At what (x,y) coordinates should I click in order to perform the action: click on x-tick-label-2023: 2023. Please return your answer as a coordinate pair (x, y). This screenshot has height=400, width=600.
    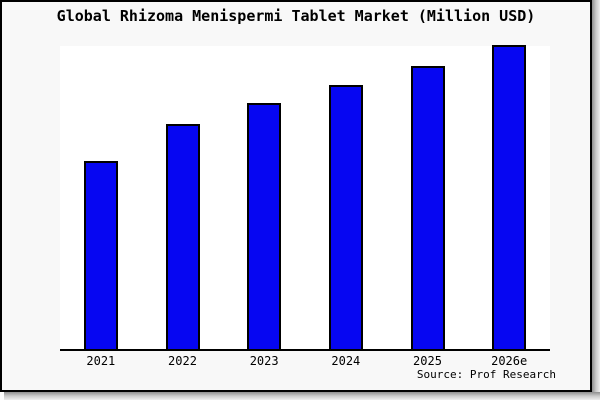
    Looking at the image, I should click on (264, 361).